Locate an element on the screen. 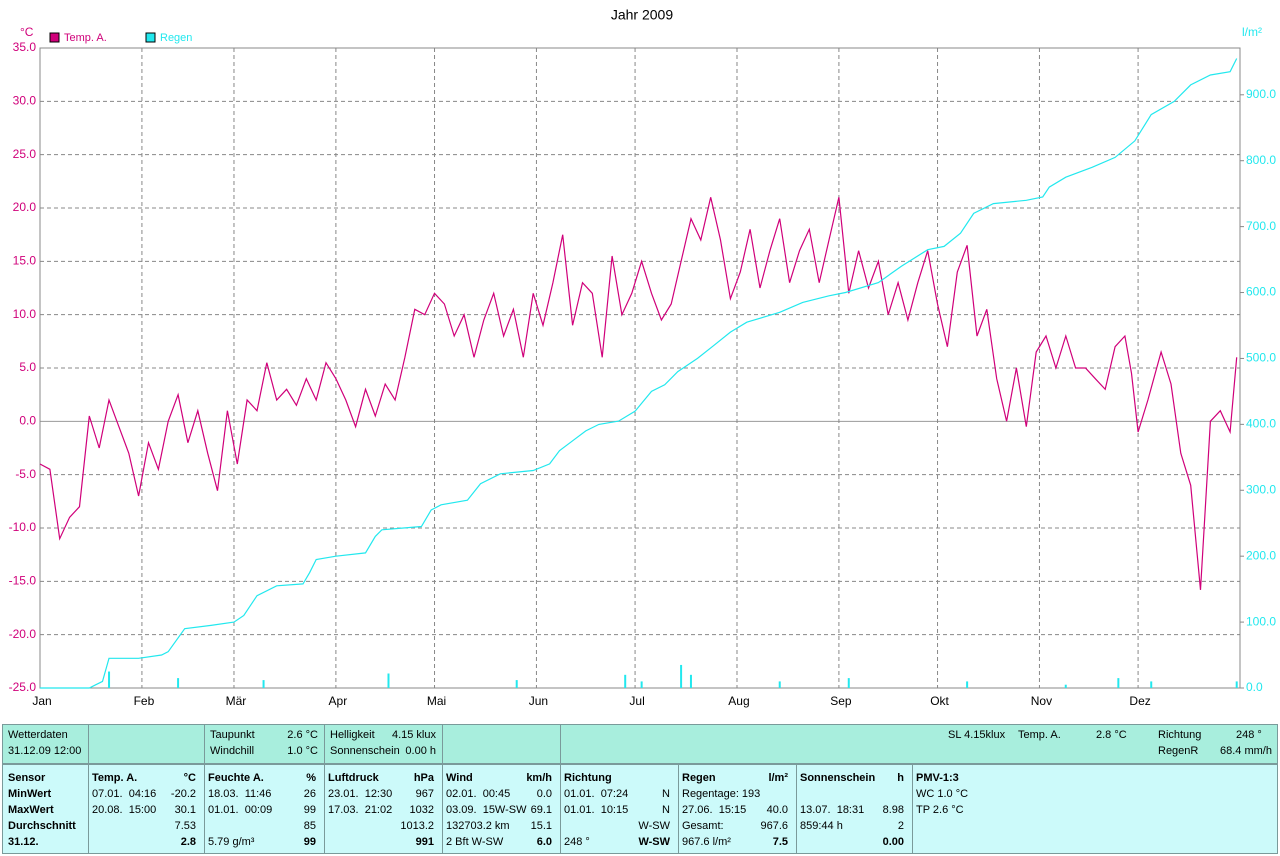  status-label: Wetterdaten is located at coordinates (38, 735).